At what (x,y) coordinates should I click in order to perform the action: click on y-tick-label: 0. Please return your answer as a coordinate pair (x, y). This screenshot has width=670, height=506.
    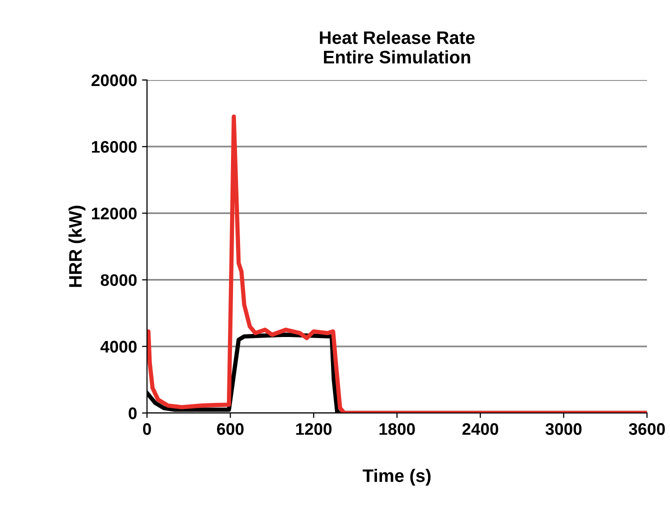
    Looking at the image, I should click on (132, 413).